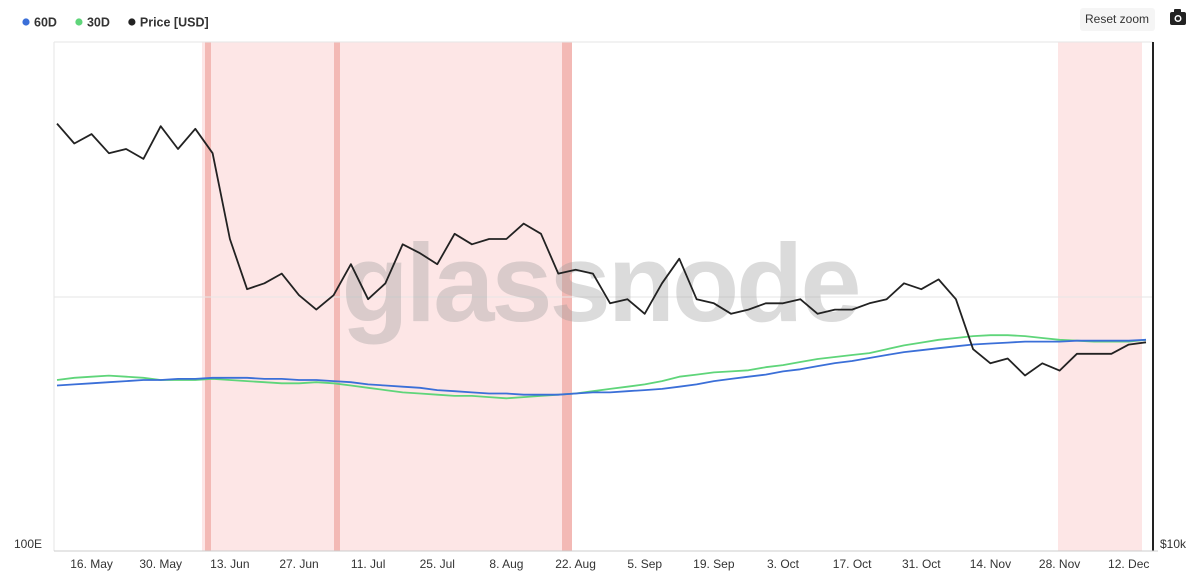 The image size is (1200, 582). Describe the element at coordinates (575, 564) in the screenshot. I see `x-tick-label: 22. Aug` at that location.